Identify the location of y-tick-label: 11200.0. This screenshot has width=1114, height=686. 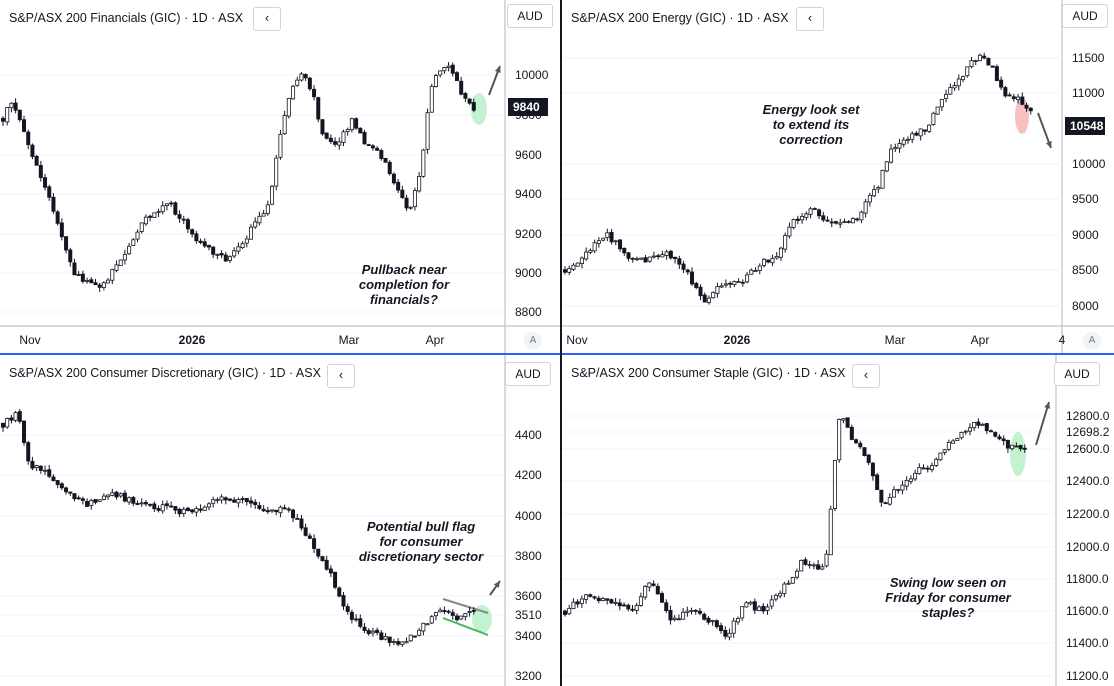
(1087, 676).